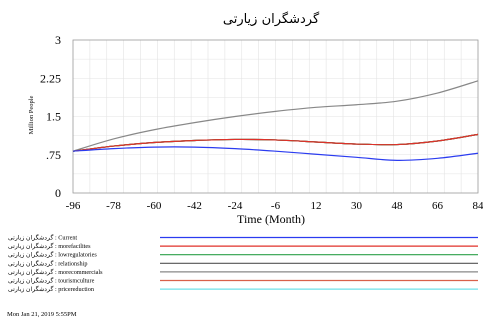  What do you see at coordinates (271, 19) in the screenshot?
I see `chart-title: گردشگران زیارتی` at bounding box center [271, 19].